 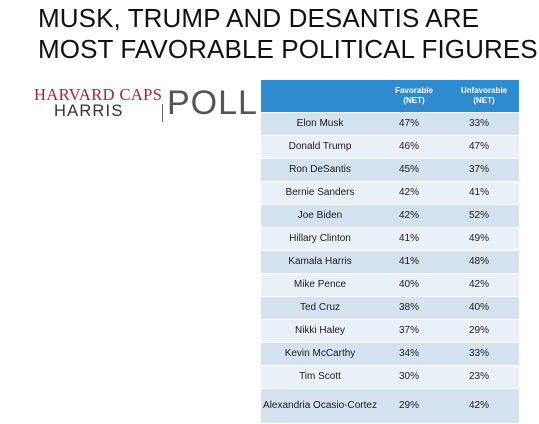 I want to click on cell-name: Ted Cruz, so click(x=320, y=308).